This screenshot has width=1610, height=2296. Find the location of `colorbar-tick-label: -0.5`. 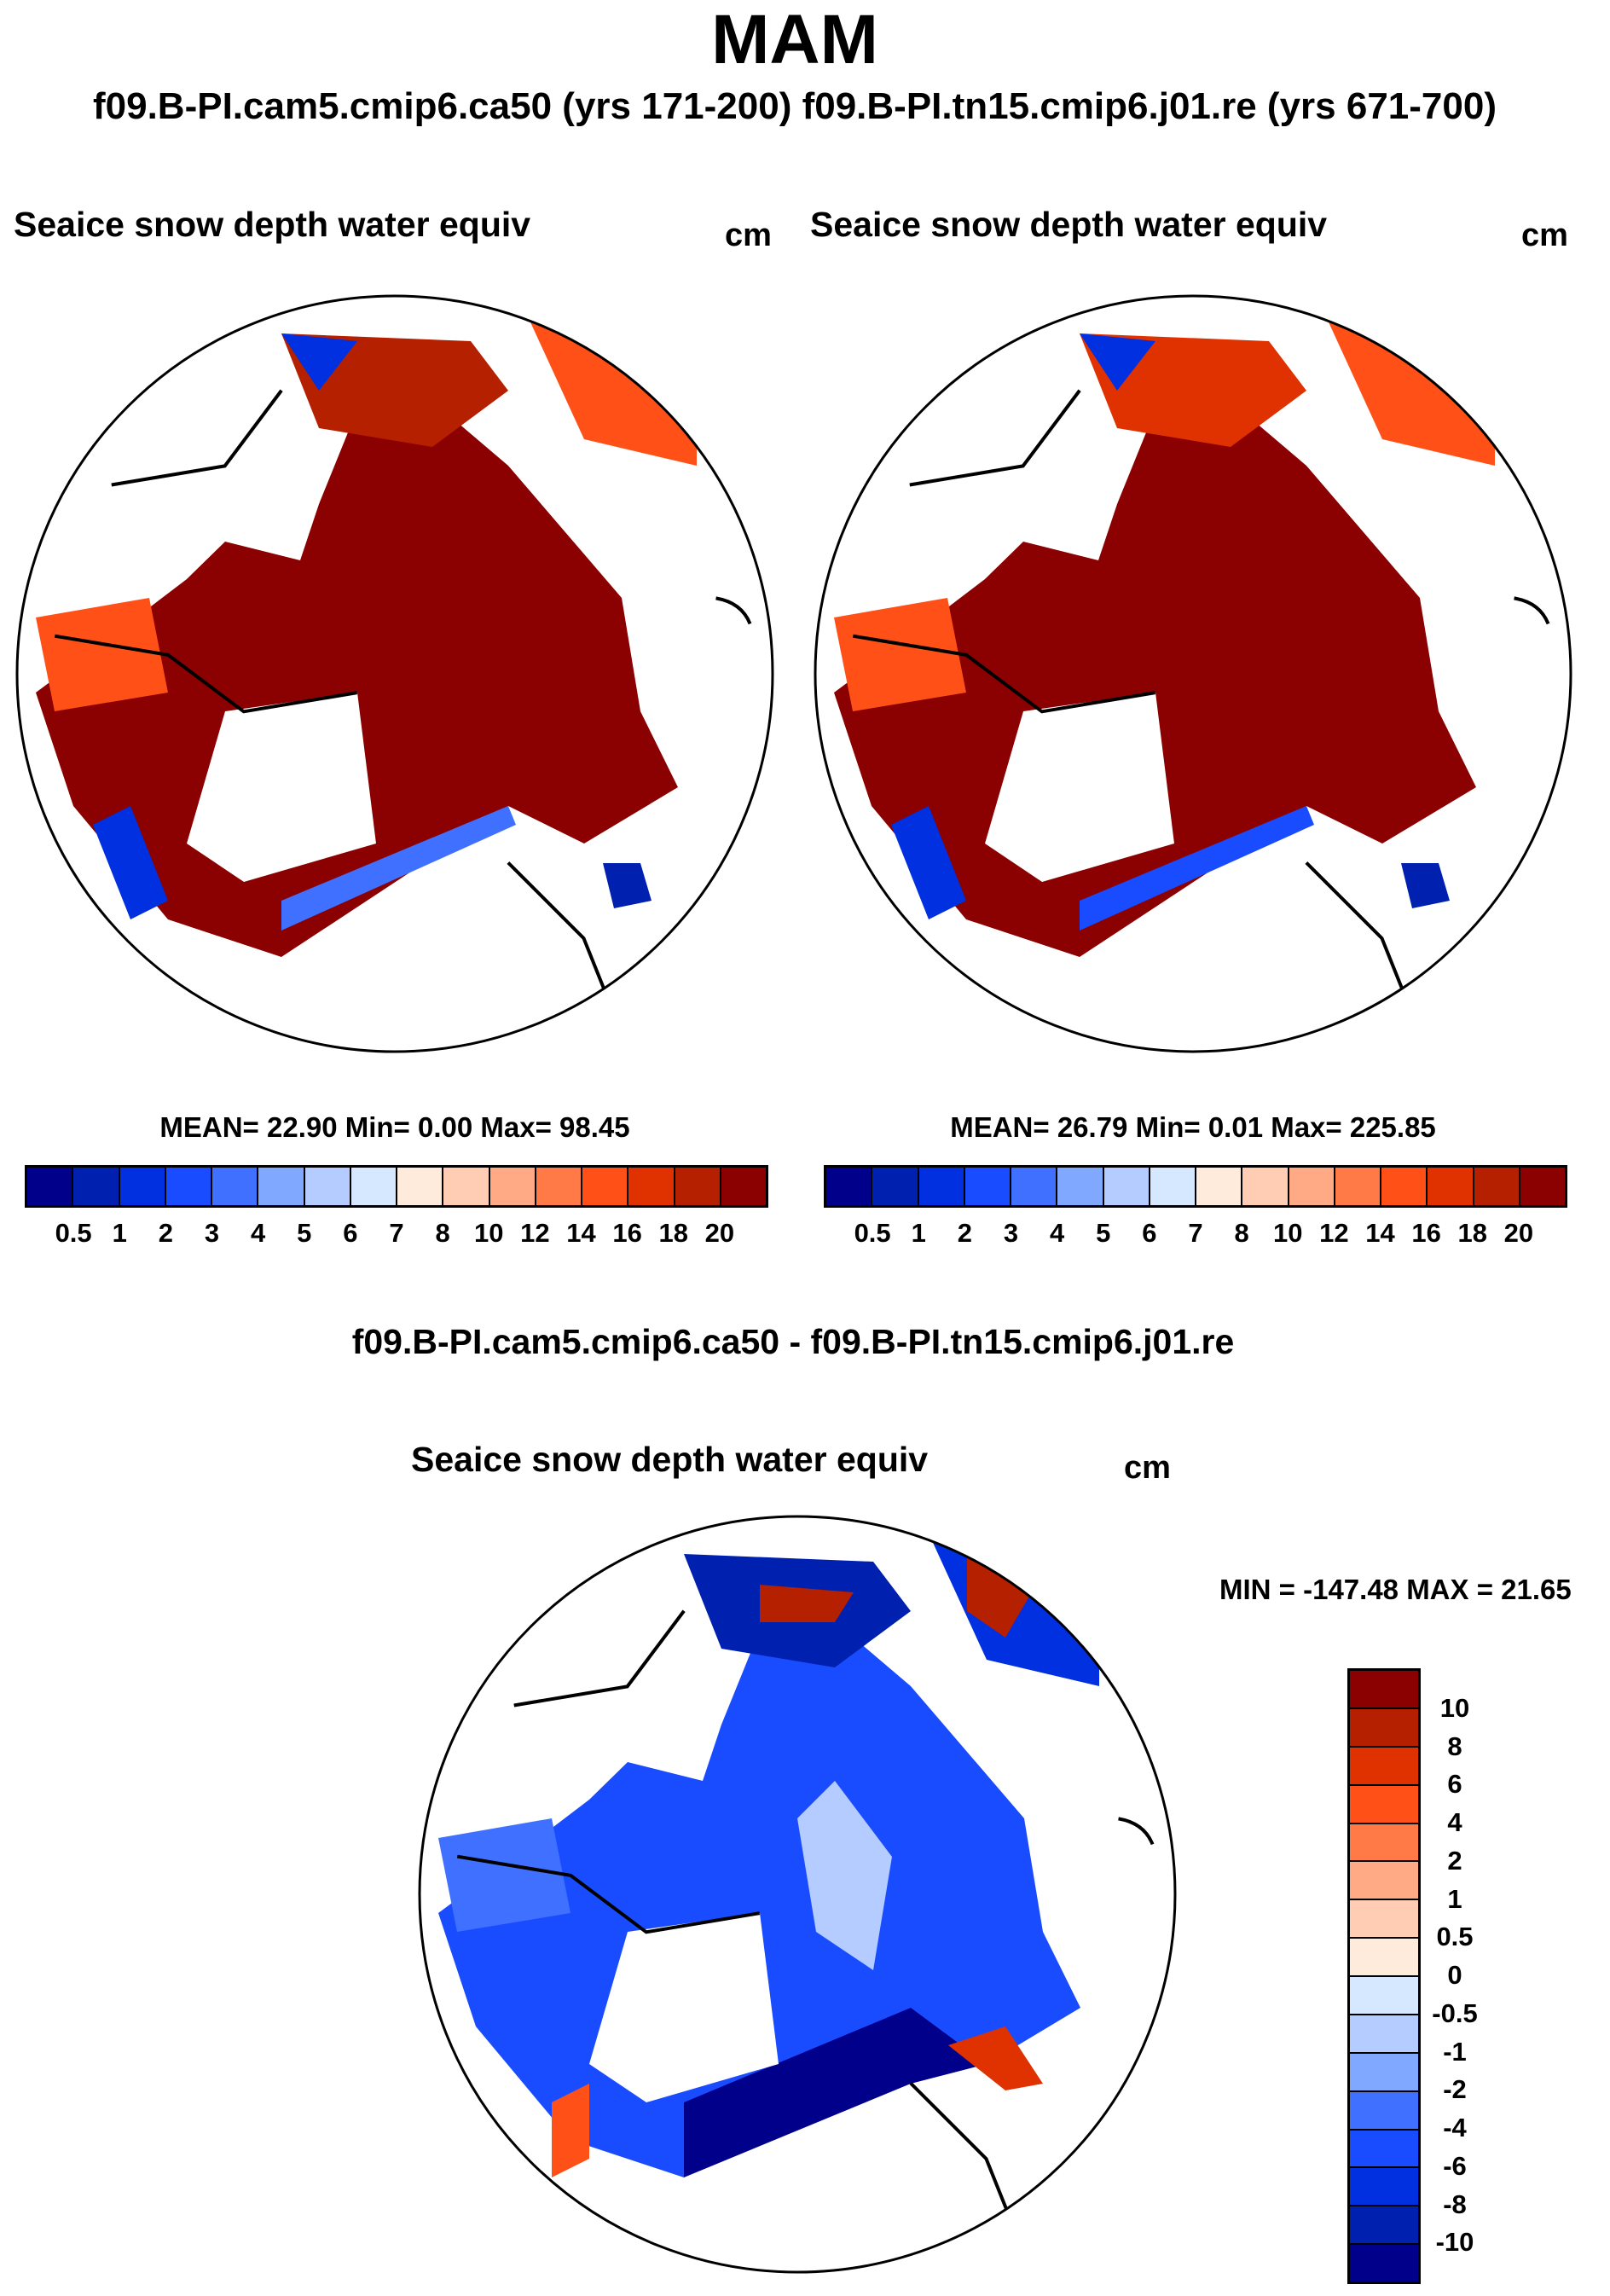

colorbar-tick-label: -0.5 is located at coordinates (1455, 2012).